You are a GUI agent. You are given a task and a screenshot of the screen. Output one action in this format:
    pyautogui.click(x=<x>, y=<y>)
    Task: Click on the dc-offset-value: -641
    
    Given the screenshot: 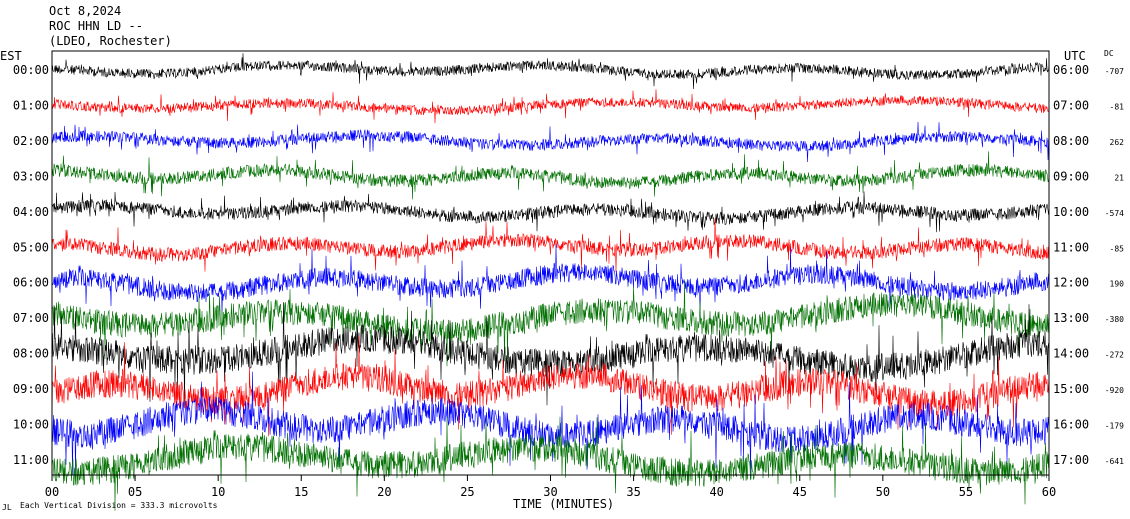 What is the action you would take?
    pyautogui.click(x=1114, y=461)
    